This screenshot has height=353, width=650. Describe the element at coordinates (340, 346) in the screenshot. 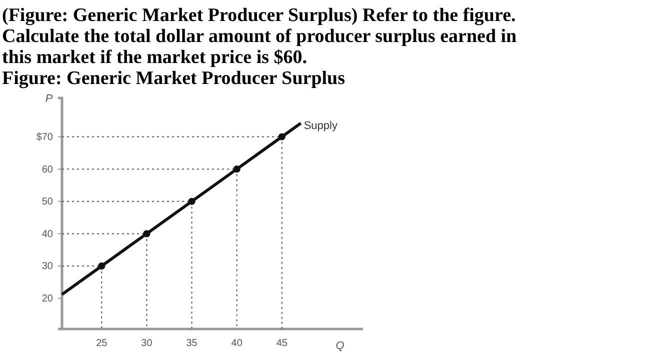

I see `x-axis-title: Q` at that location.